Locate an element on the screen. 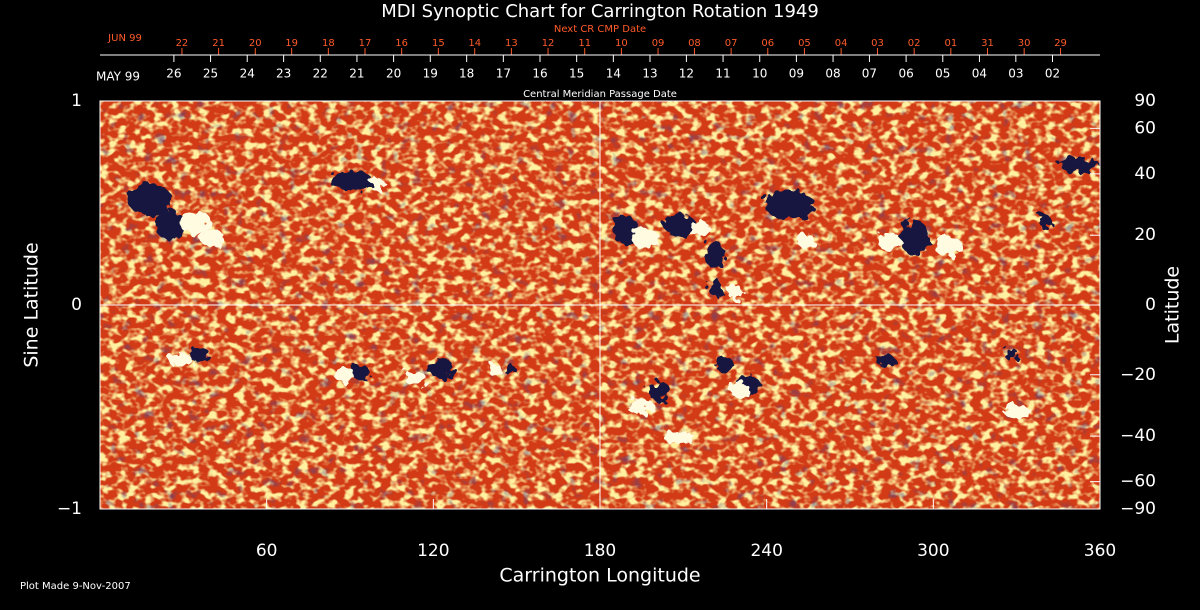  y2-tick-label: 20 is located at coordinates (1145, 235).